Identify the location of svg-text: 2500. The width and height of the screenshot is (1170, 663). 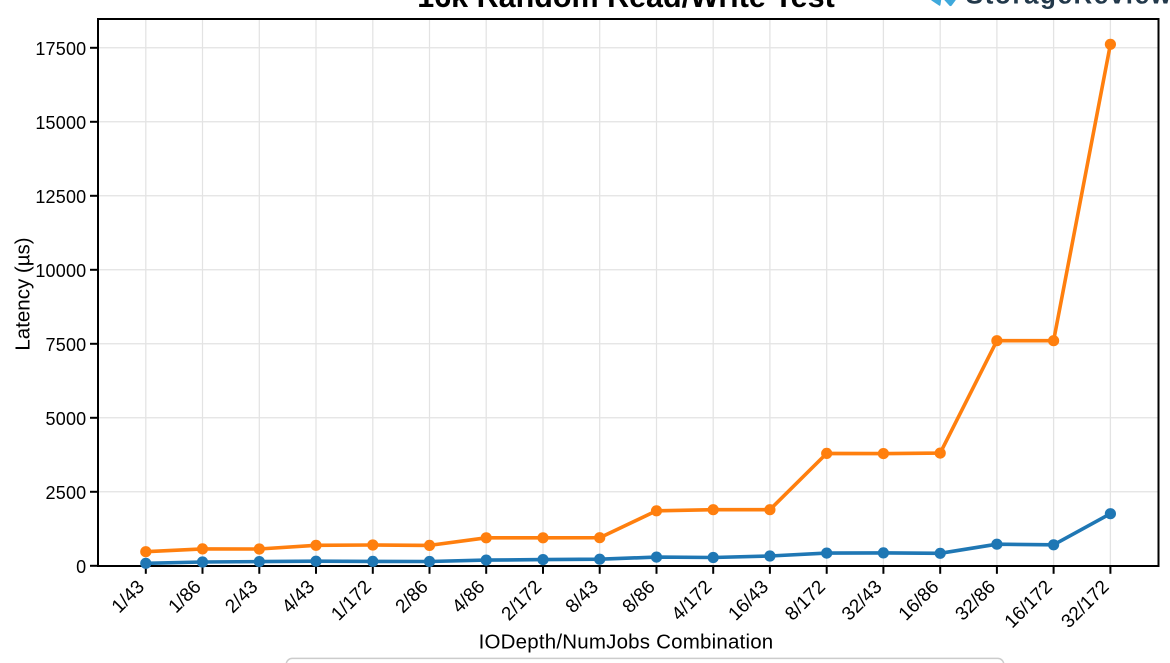
(66, 493).